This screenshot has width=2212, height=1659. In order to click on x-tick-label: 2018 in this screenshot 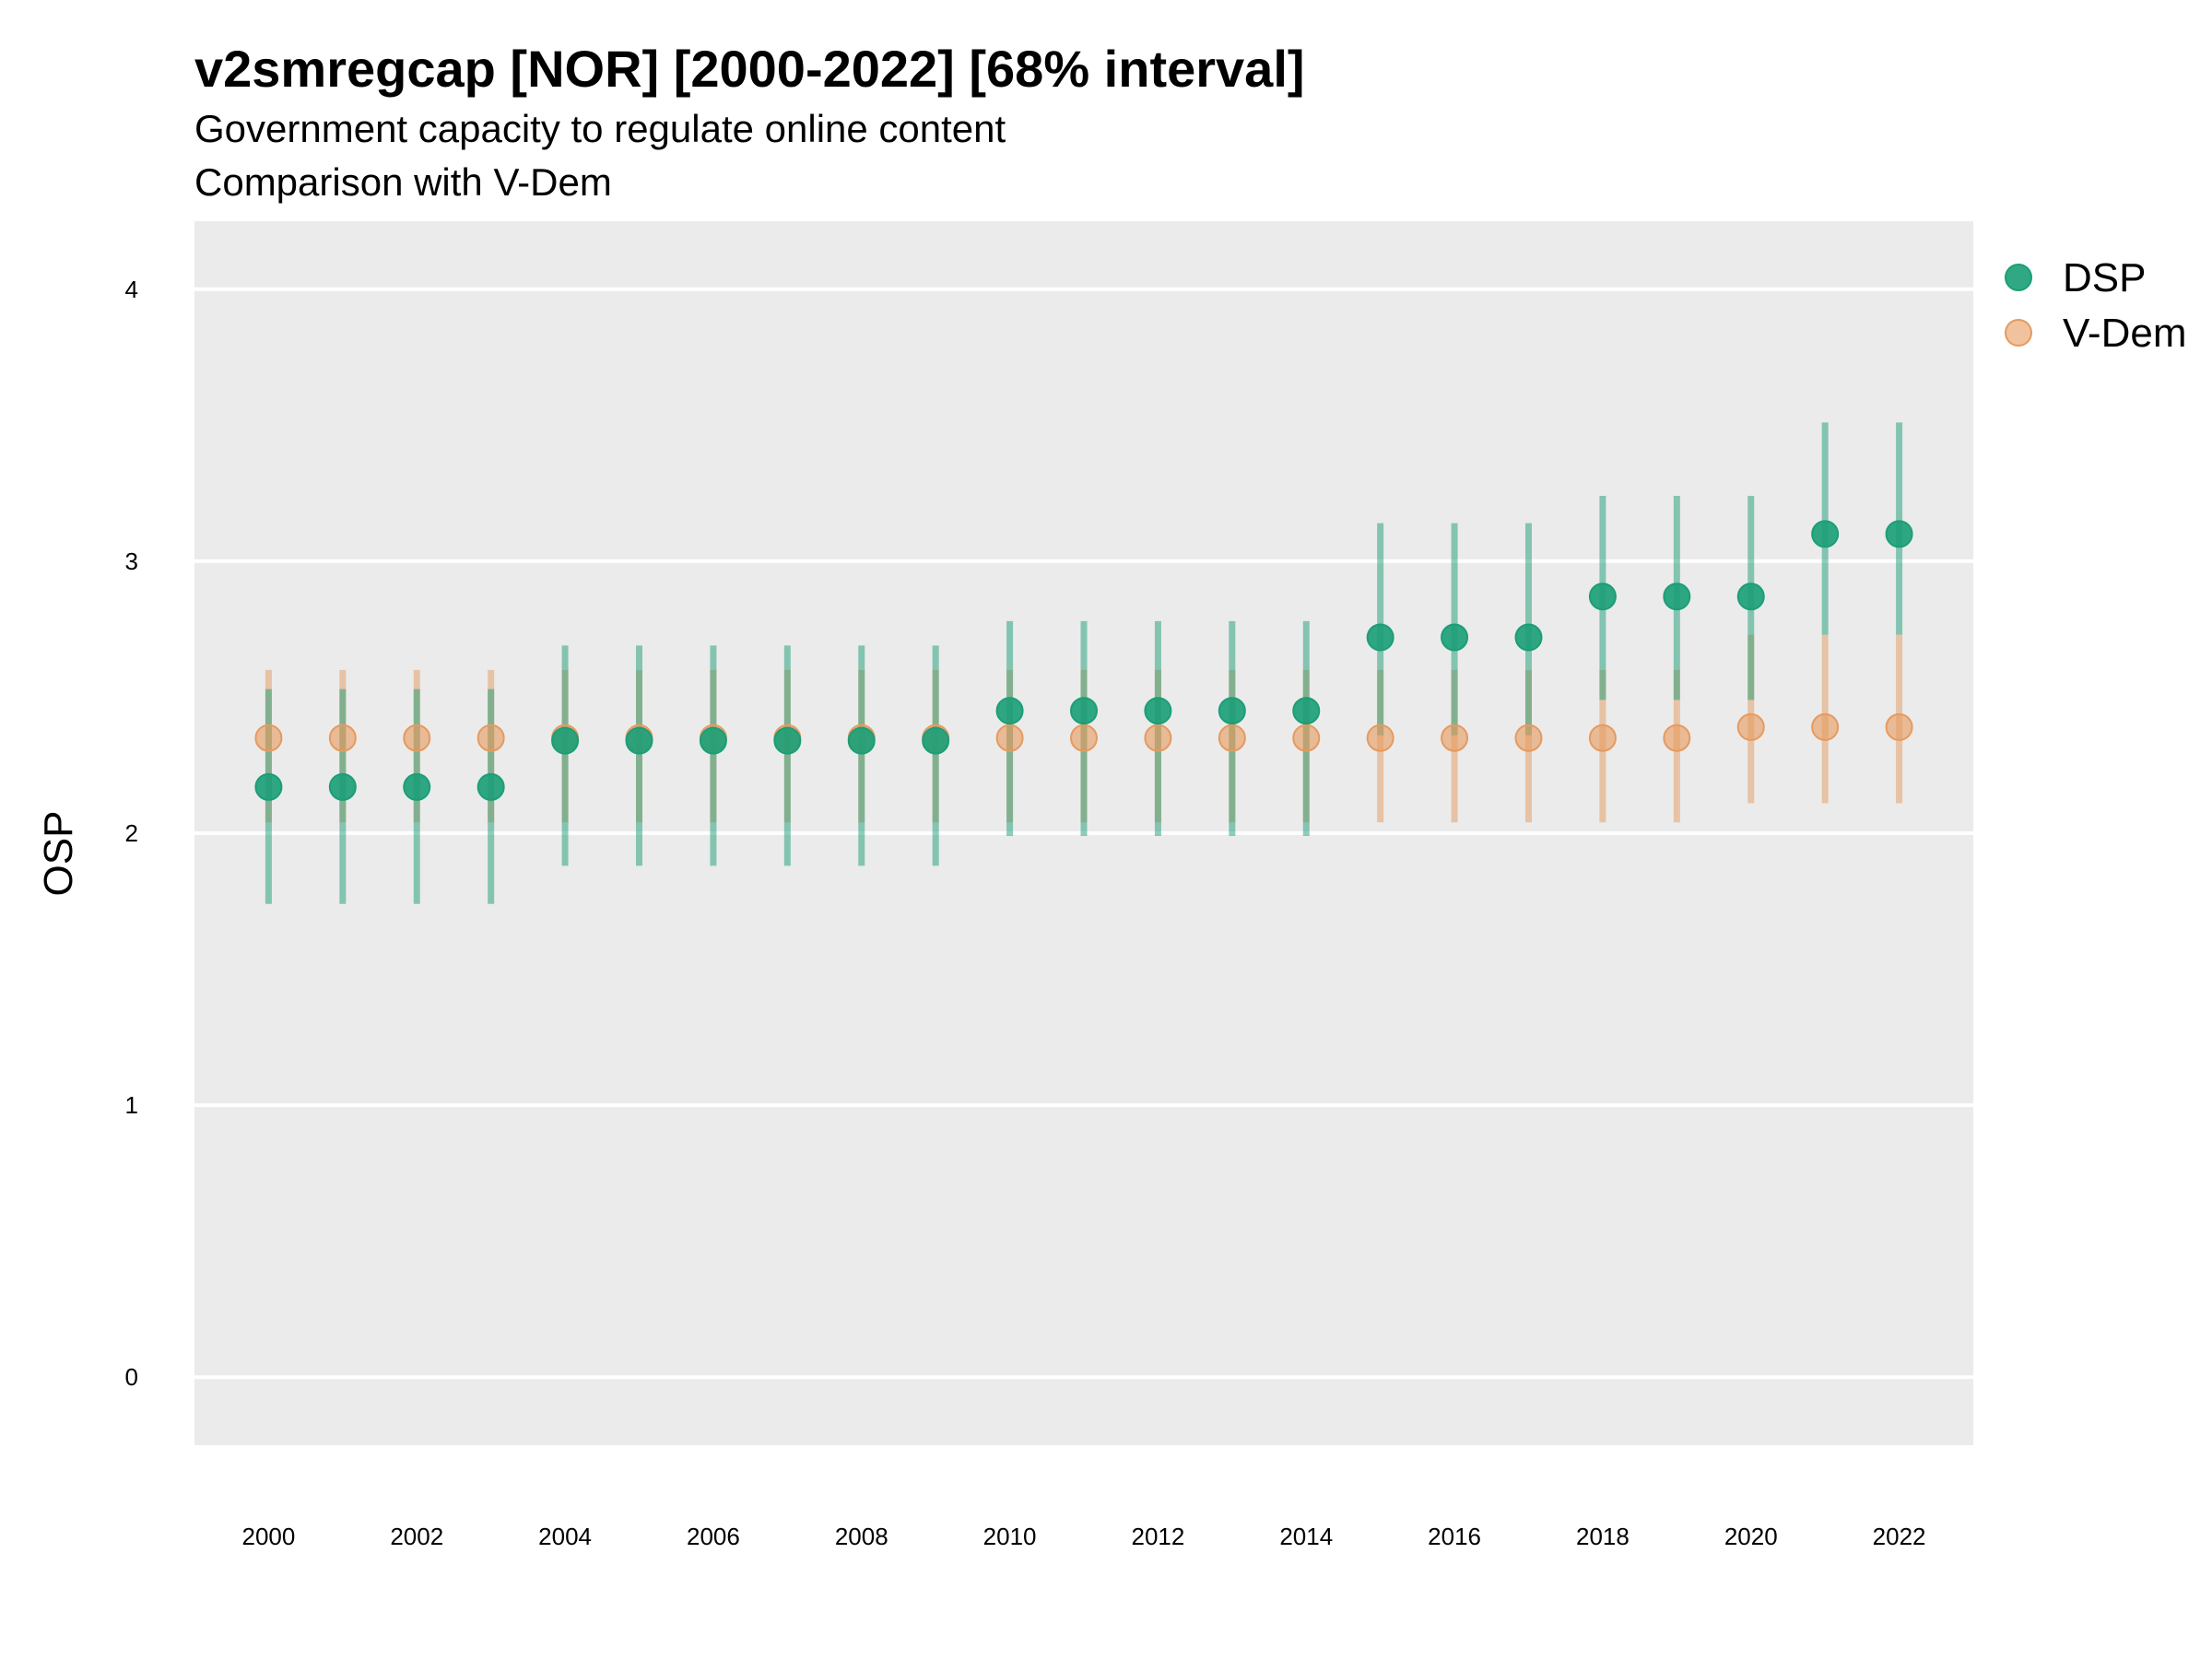, I will do `click(1603, 1536)`.